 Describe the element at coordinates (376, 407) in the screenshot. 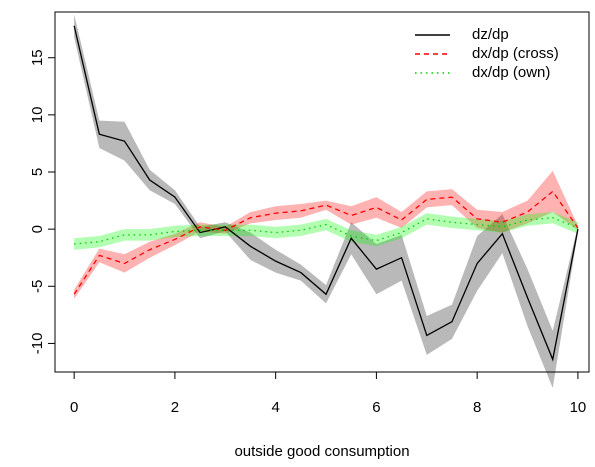

I see `x-tick-label: 6` at that location.